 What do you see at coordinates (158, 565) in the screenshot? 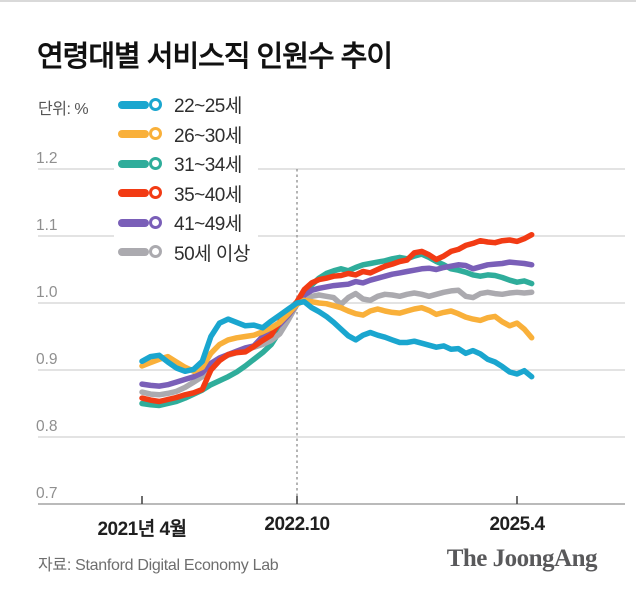
I see `source-credit: 자료: Stanford Digital Economy Lab` at bounding box center [158, 565].